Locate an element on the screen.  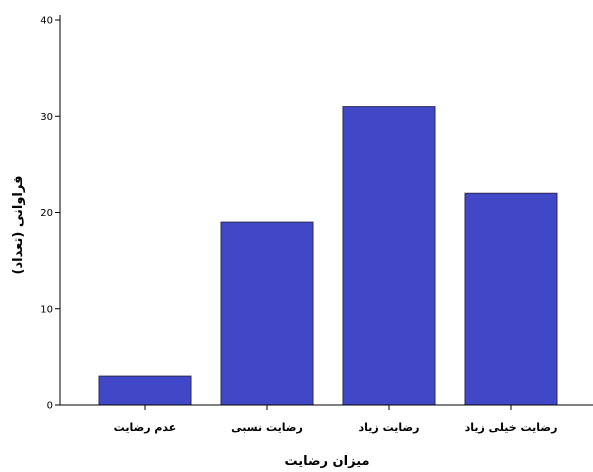
y-tick-label: 10 is located at coordinates (46, 309).